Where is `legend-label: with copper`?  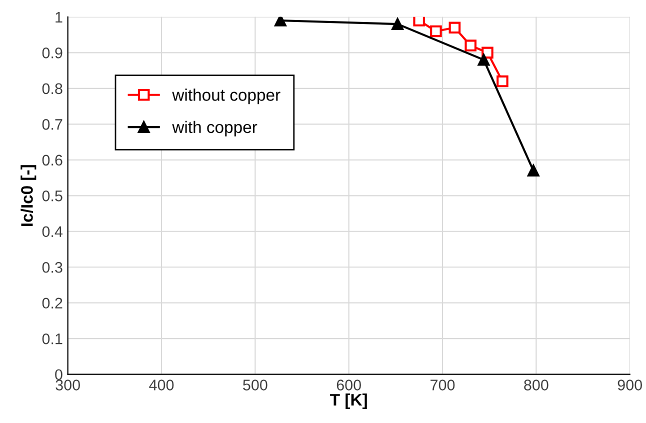 legend-label: with copper is located at coordinates (215, 128).